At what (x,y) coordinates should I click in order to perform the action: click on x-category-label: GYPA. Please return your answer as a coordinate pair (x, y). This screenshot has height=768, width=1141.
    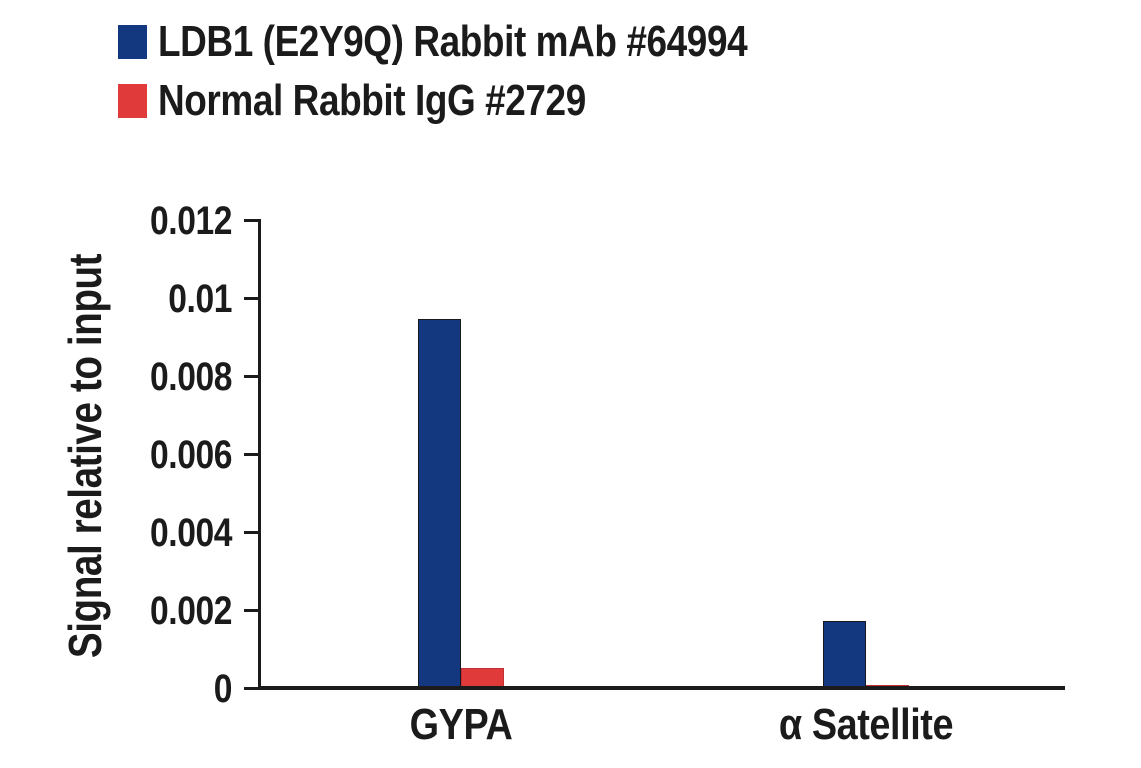
    Looking at the image, I should click on (461, 724).